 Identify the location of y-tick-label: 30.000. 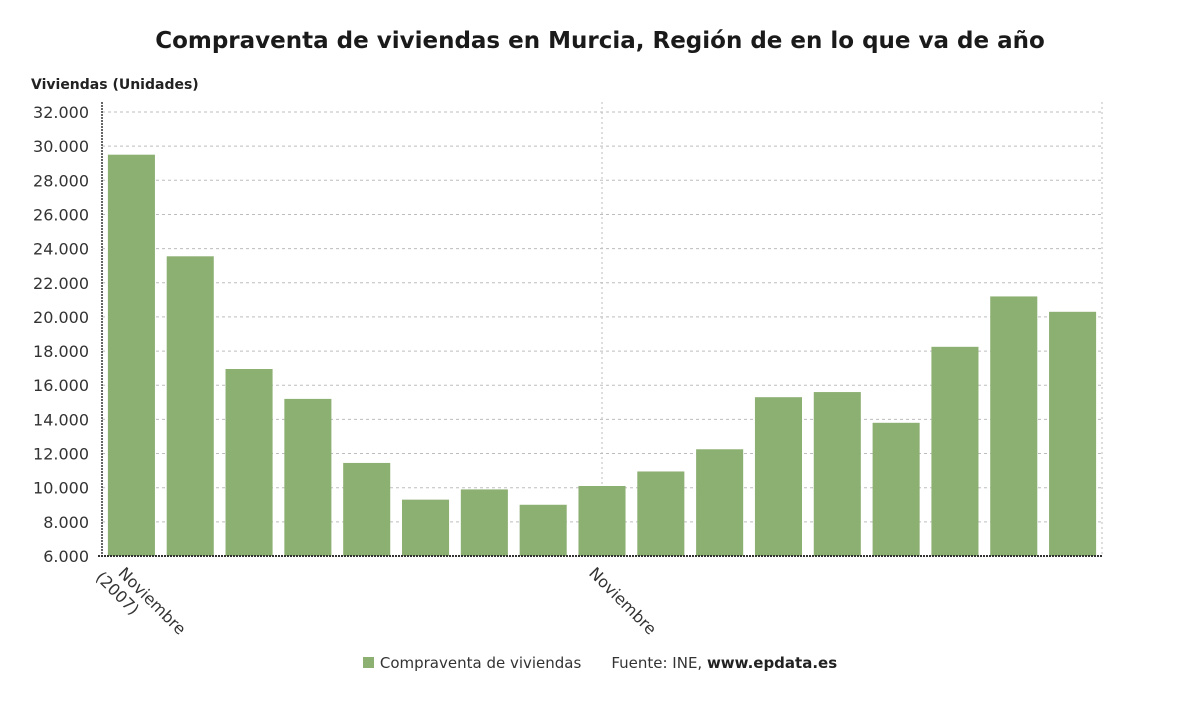
(61, 146).